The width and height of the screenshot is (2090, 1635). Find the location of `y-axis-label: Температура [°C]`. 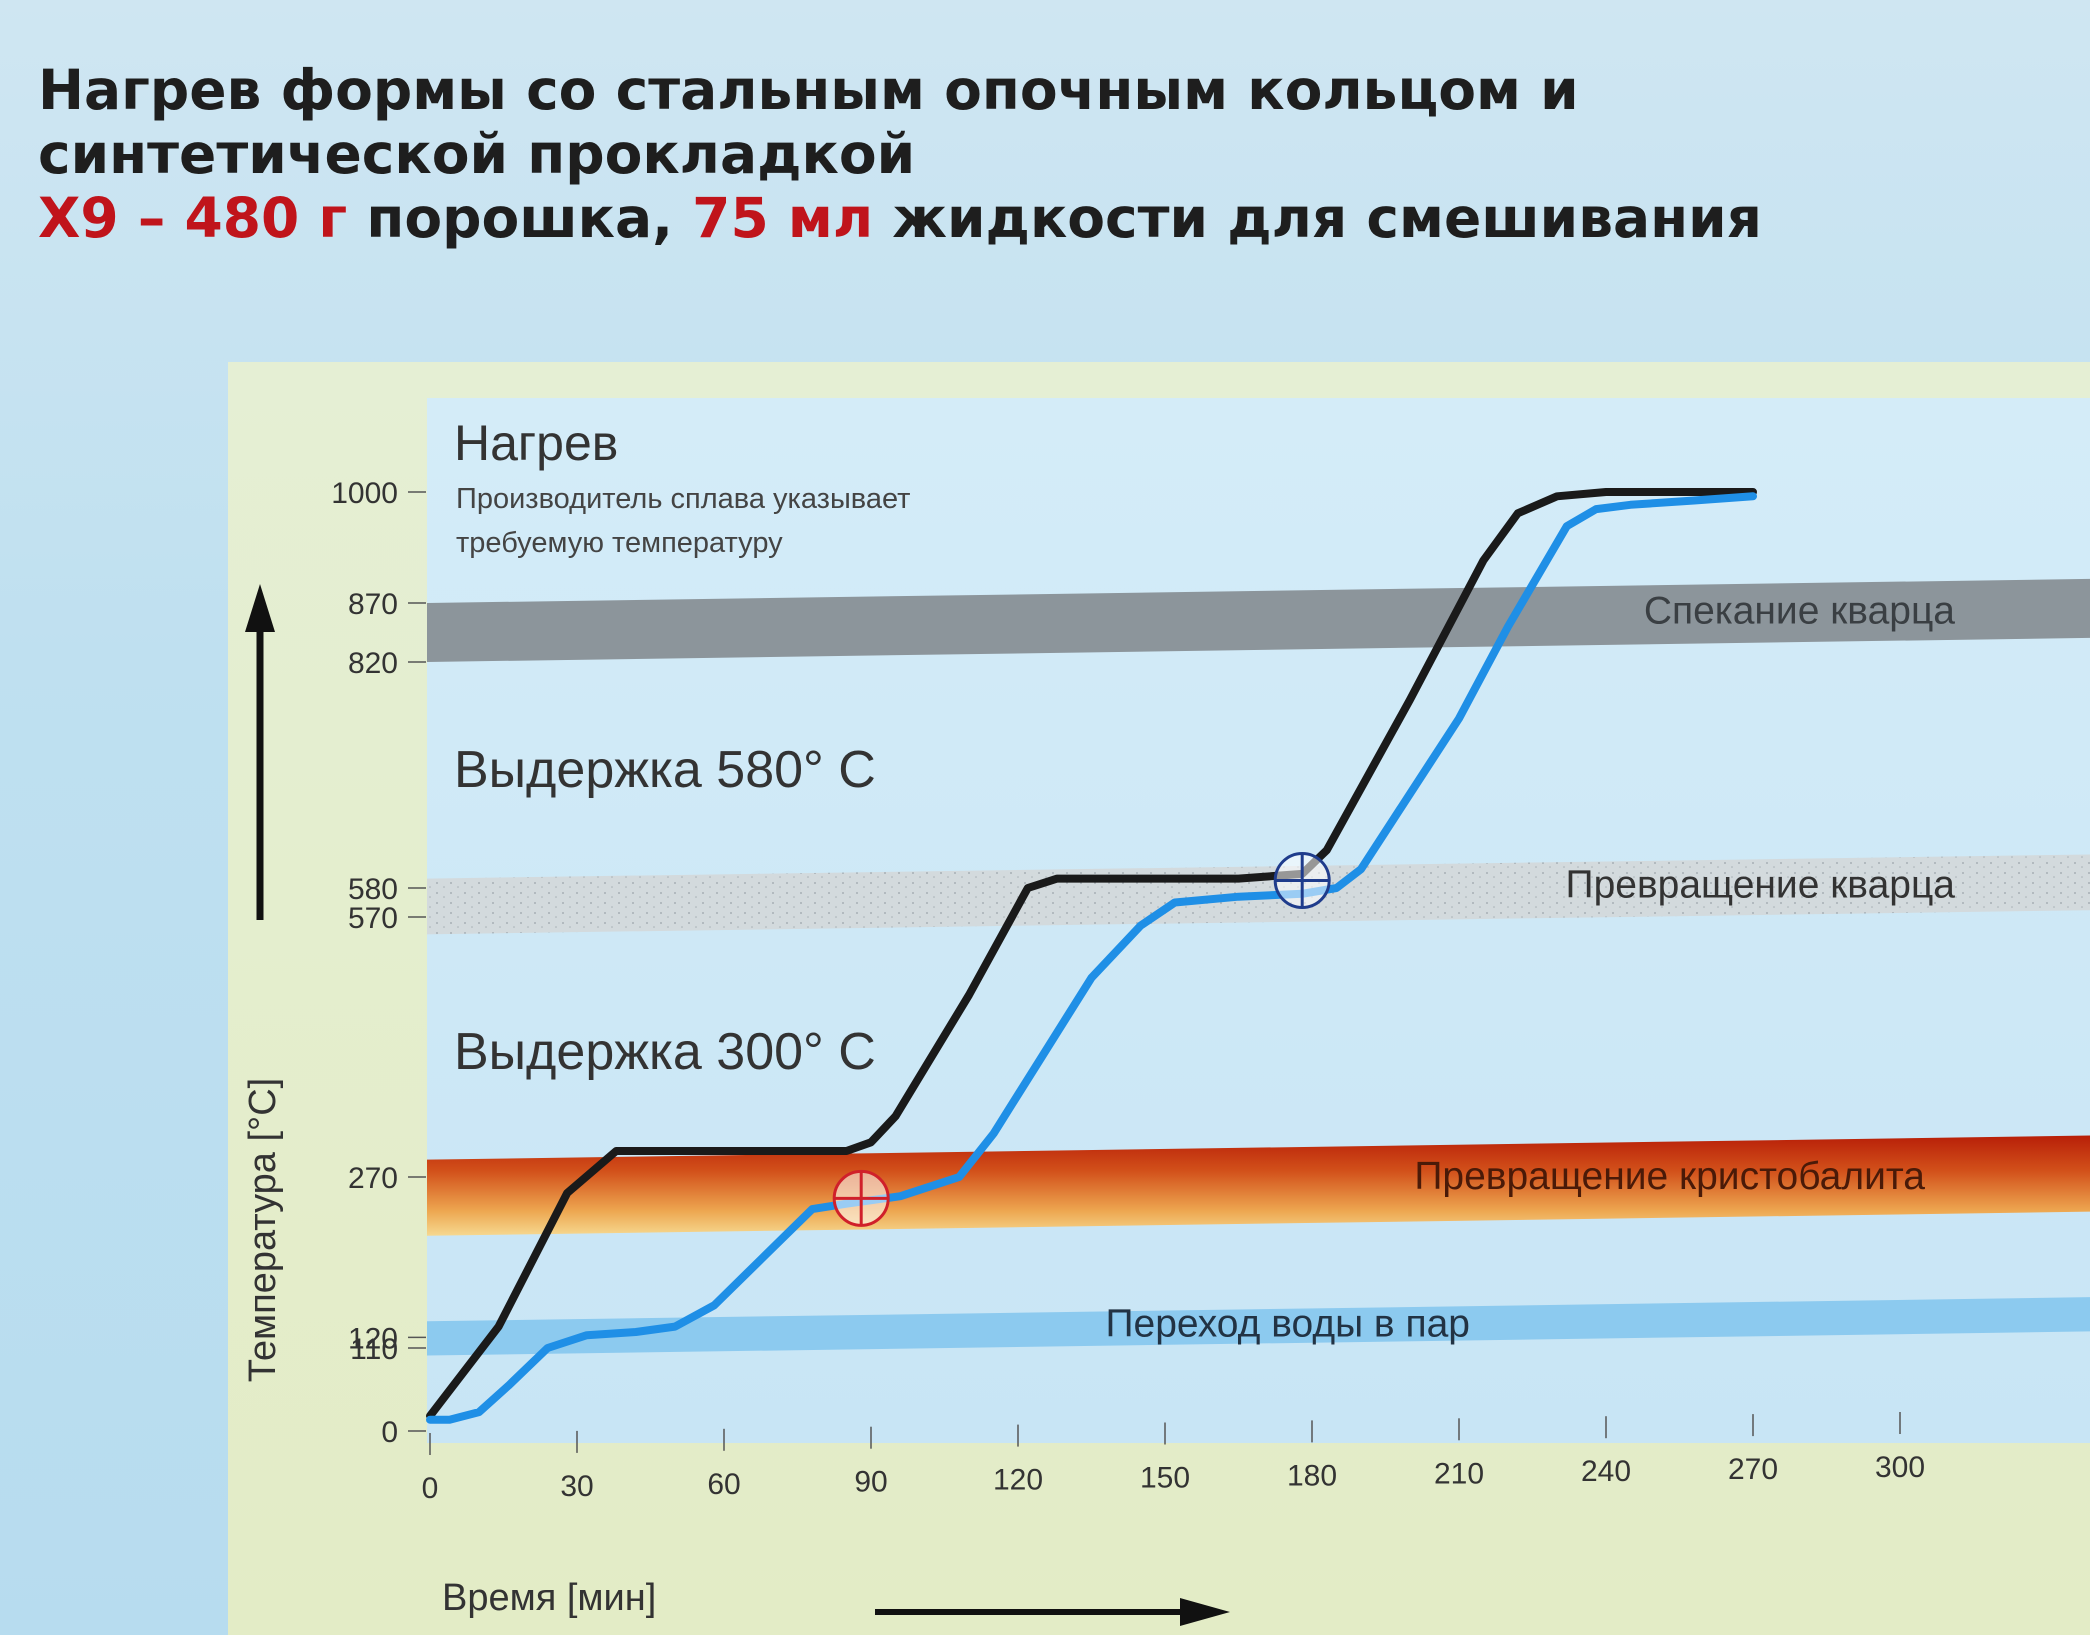

y-axis-label: Температура [°C] is located at coordinates (263, 1230).